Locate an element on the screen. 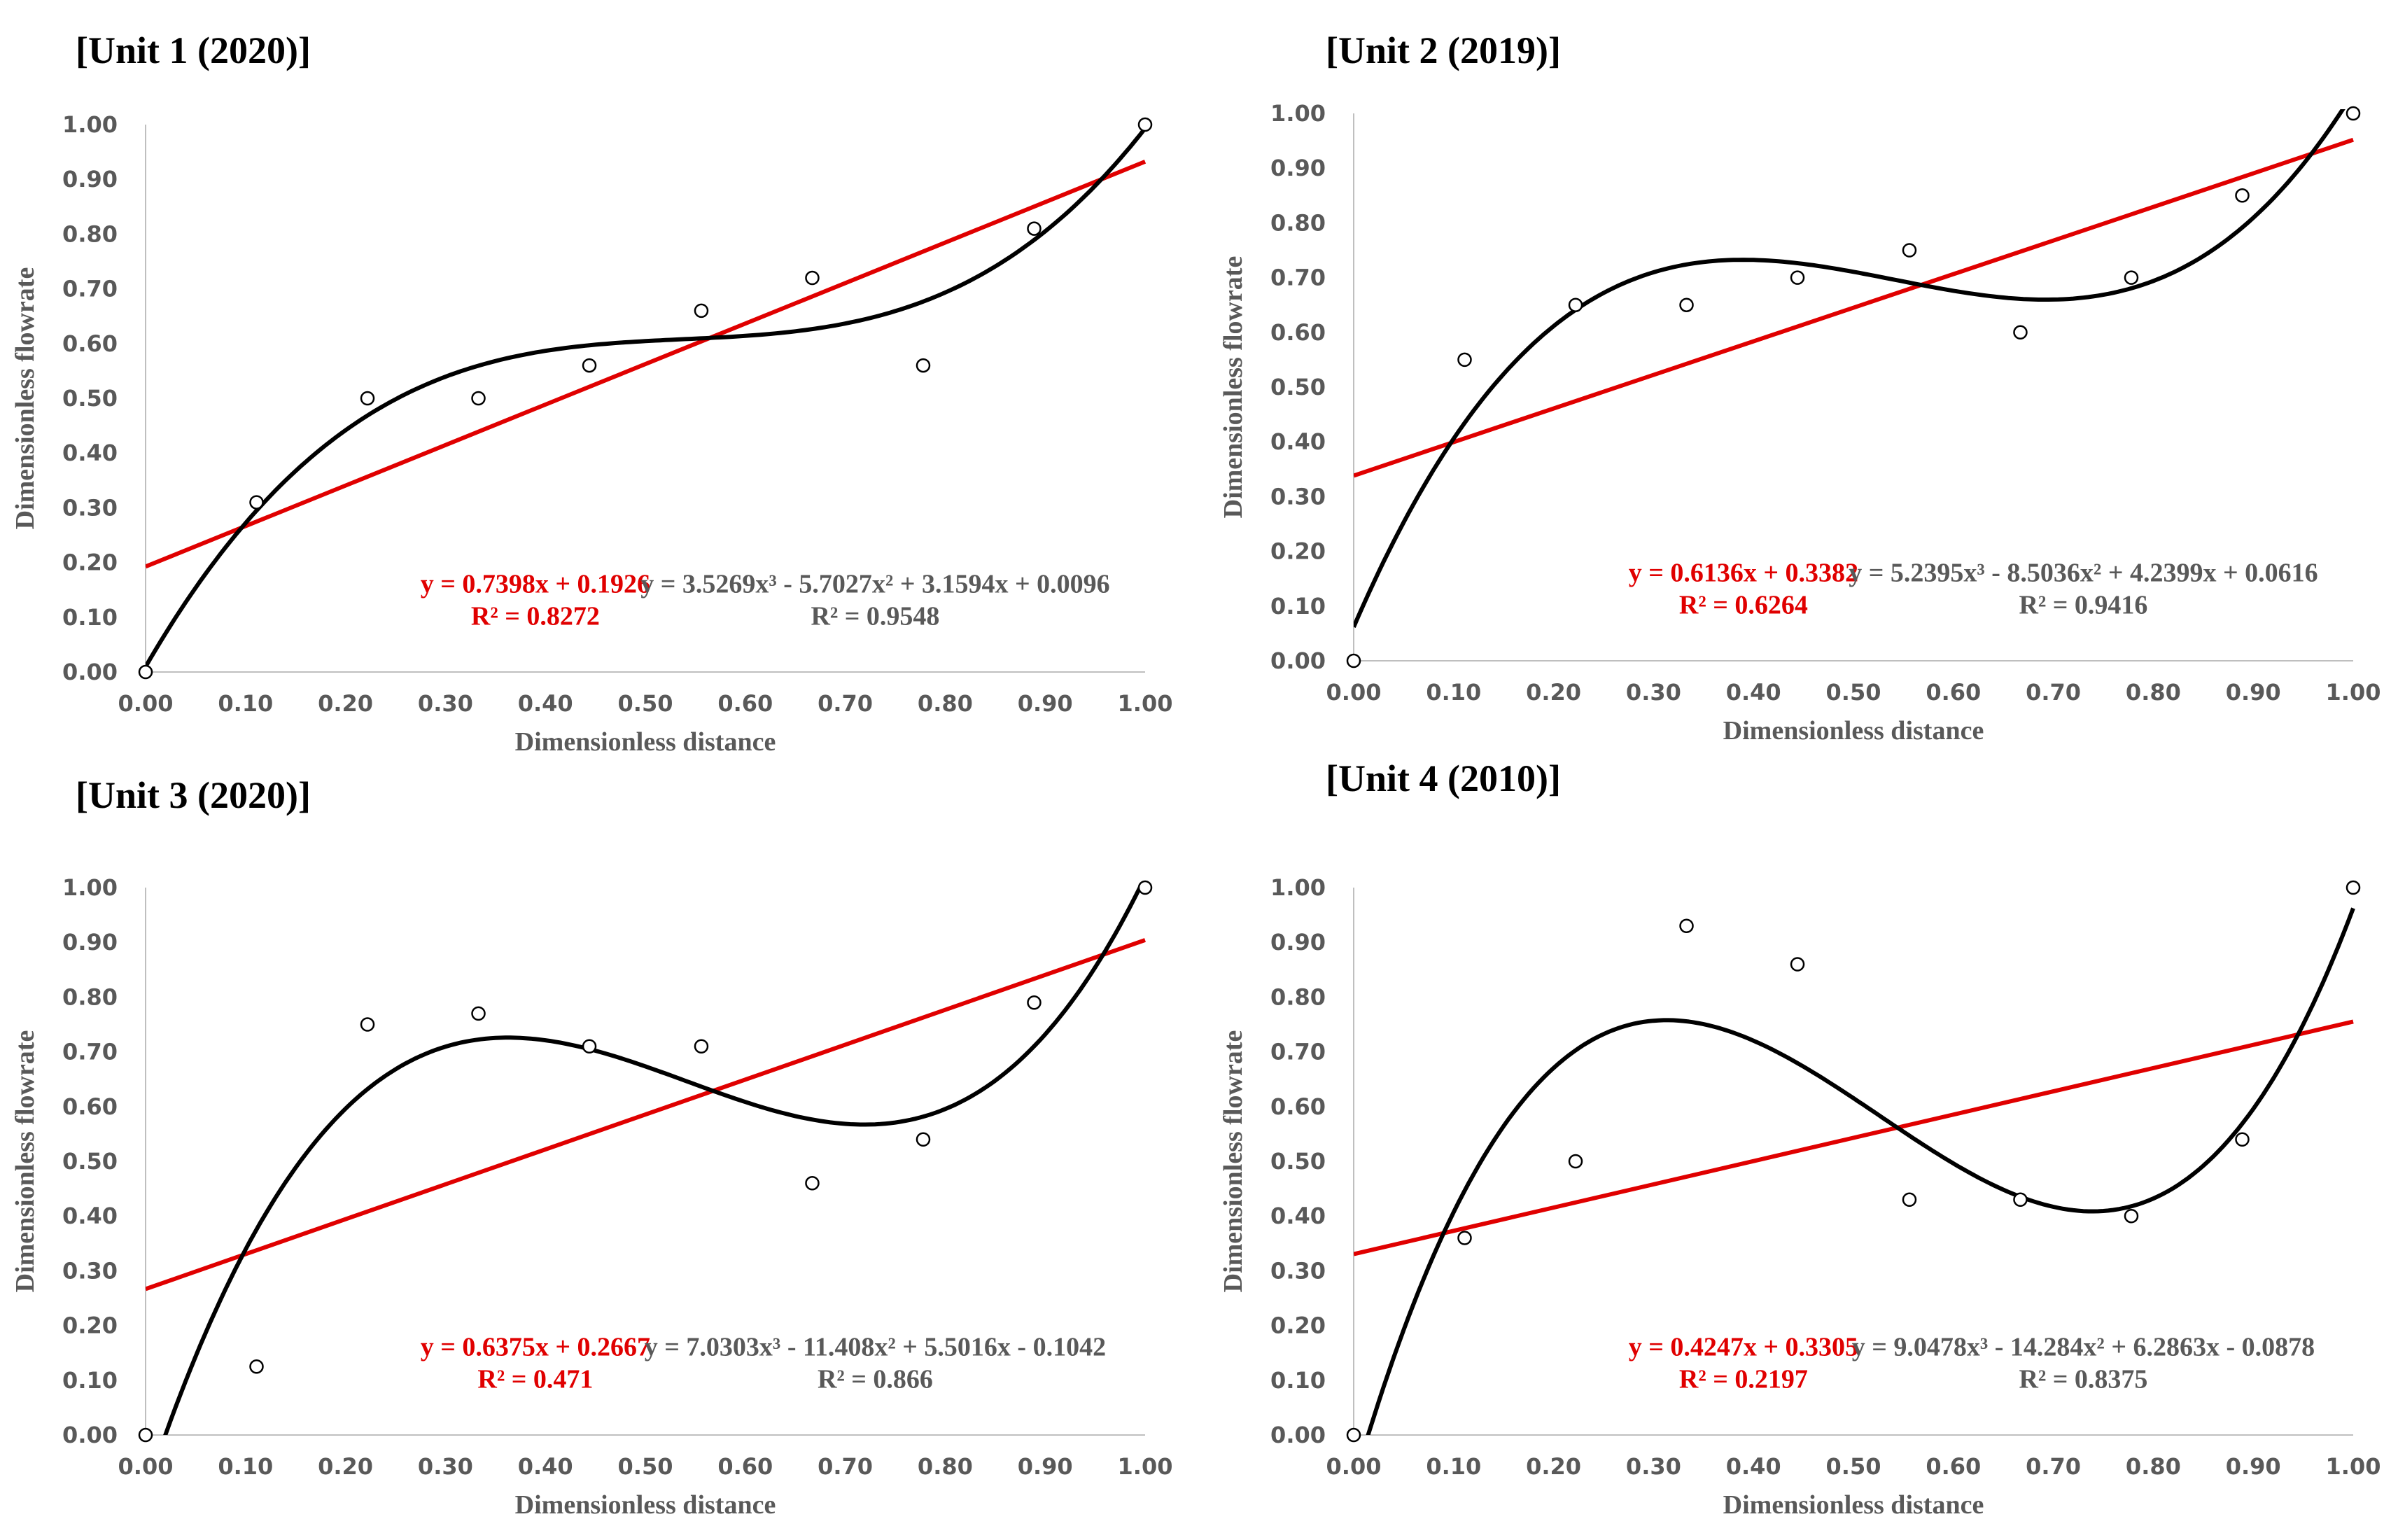 This screenshot has width=2398, height=1540. chart-title: [Unit 3 (2020)] is located at coordinates (193, 795).